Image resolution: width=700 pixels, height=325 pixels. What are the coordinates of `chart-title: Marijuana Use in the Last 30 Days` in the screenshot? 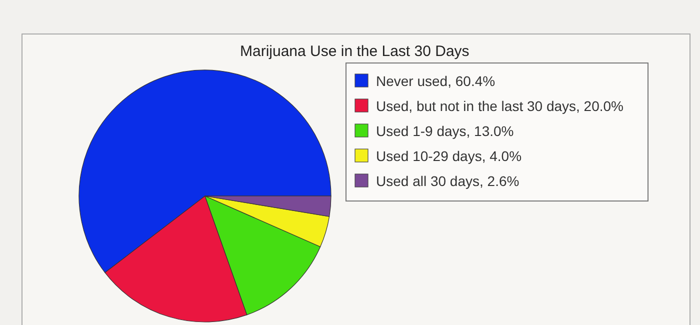 It's located at (355, 51).